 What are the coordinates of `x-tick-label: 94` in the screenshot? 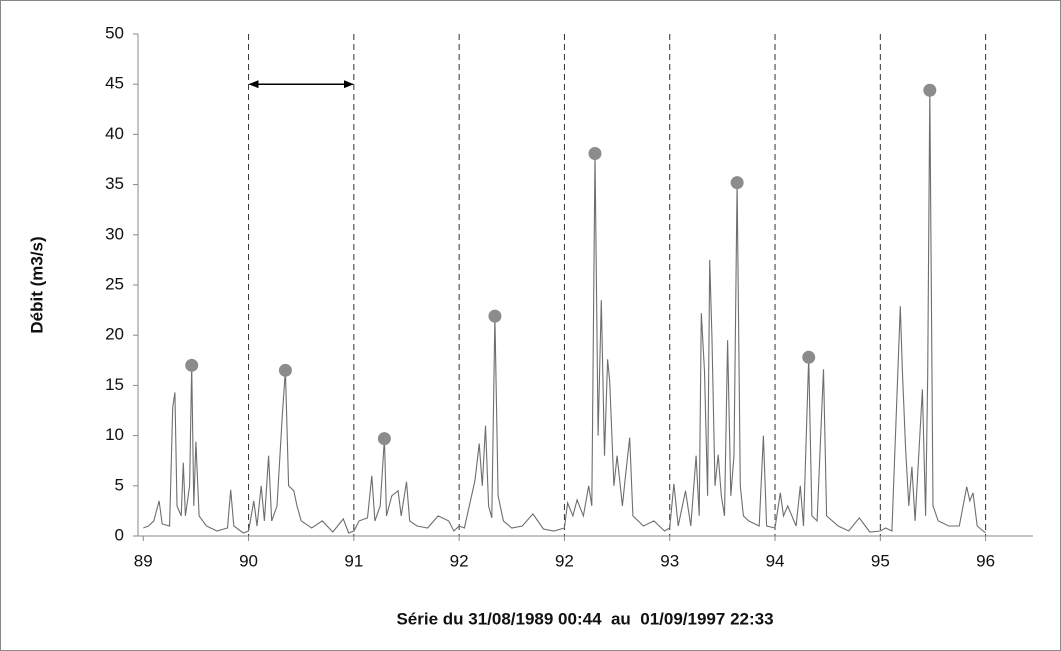 It's located at (775, 560).